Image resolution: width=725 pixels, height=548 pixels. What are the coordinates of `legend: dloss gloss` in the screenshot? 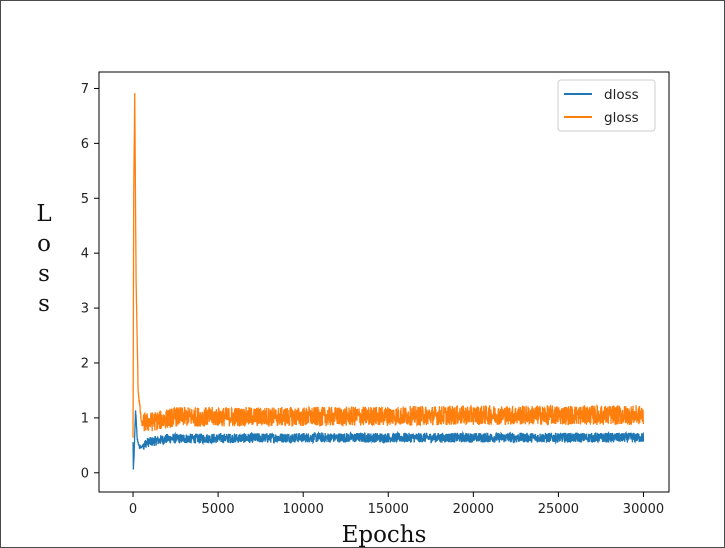 It's located at (606, 105).